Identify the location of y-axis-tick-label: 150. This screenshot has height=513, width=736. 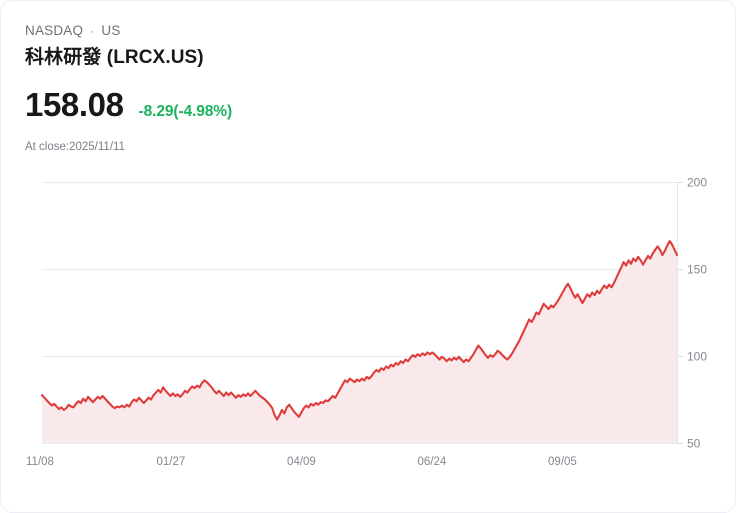
(697, 270).